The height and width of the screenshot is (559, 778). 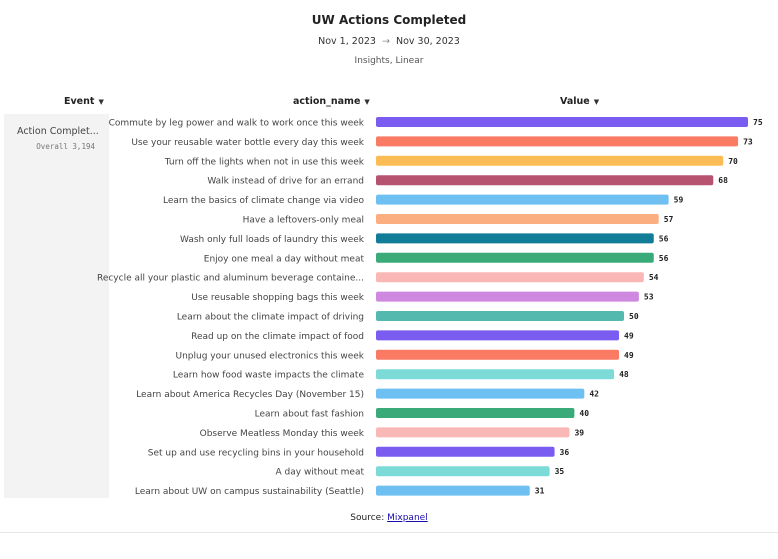 I want to click on divider, so click(x=389, y=532).